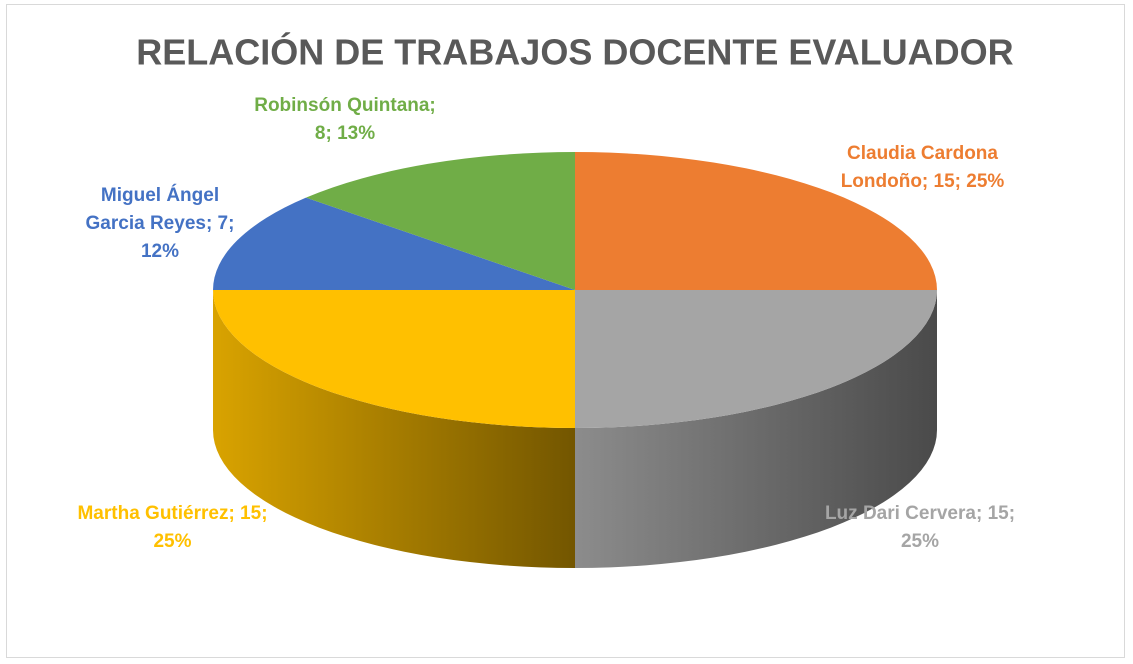 This screenshot has width=1133, height=664. I want to click on chart-title: RELACIÓN DE TRABAJOS DOCENTE EVALUADOR, so click(574, 52).